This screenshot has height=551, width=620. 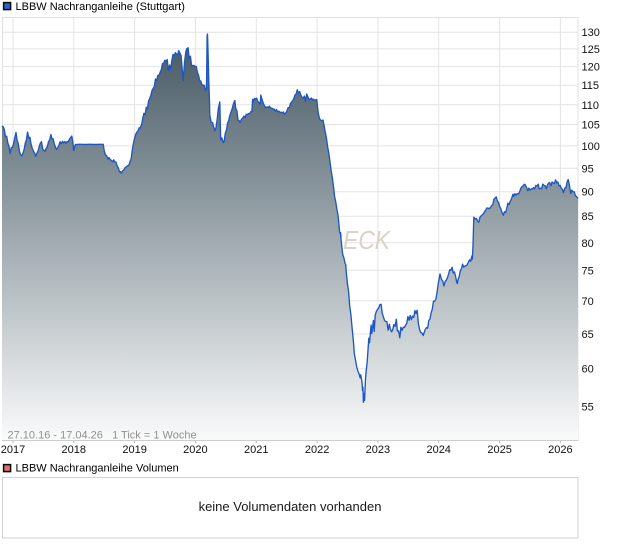 What do you see at coordinates (588, 407) in the screenshot?
I see `svg-text: 55` at bounding box center [588, 407].